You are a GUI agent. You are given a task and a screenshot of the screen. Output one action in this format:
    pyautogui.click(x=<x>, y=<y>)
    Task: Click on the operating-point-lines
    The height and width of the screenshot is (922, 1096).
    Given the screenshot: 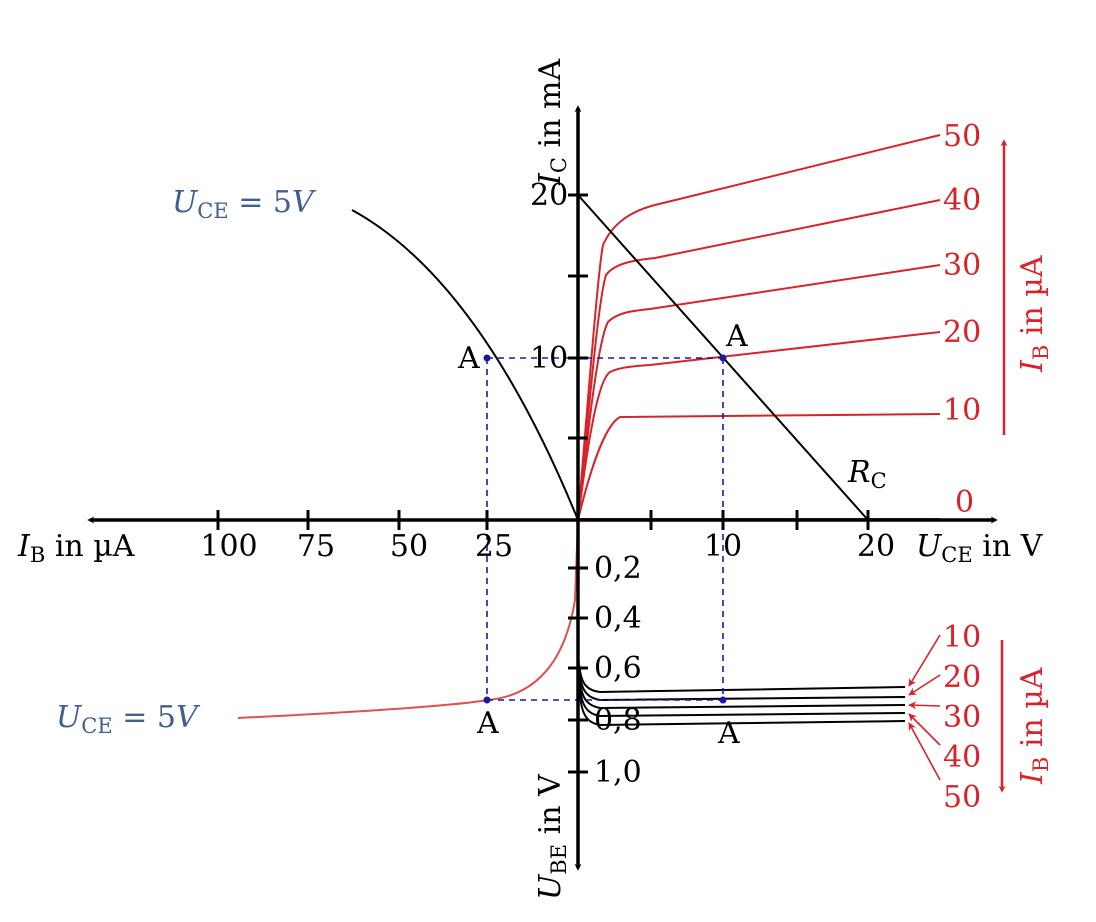 What is the action you would take?
    pyautogui.click(x=605, y=529)
    